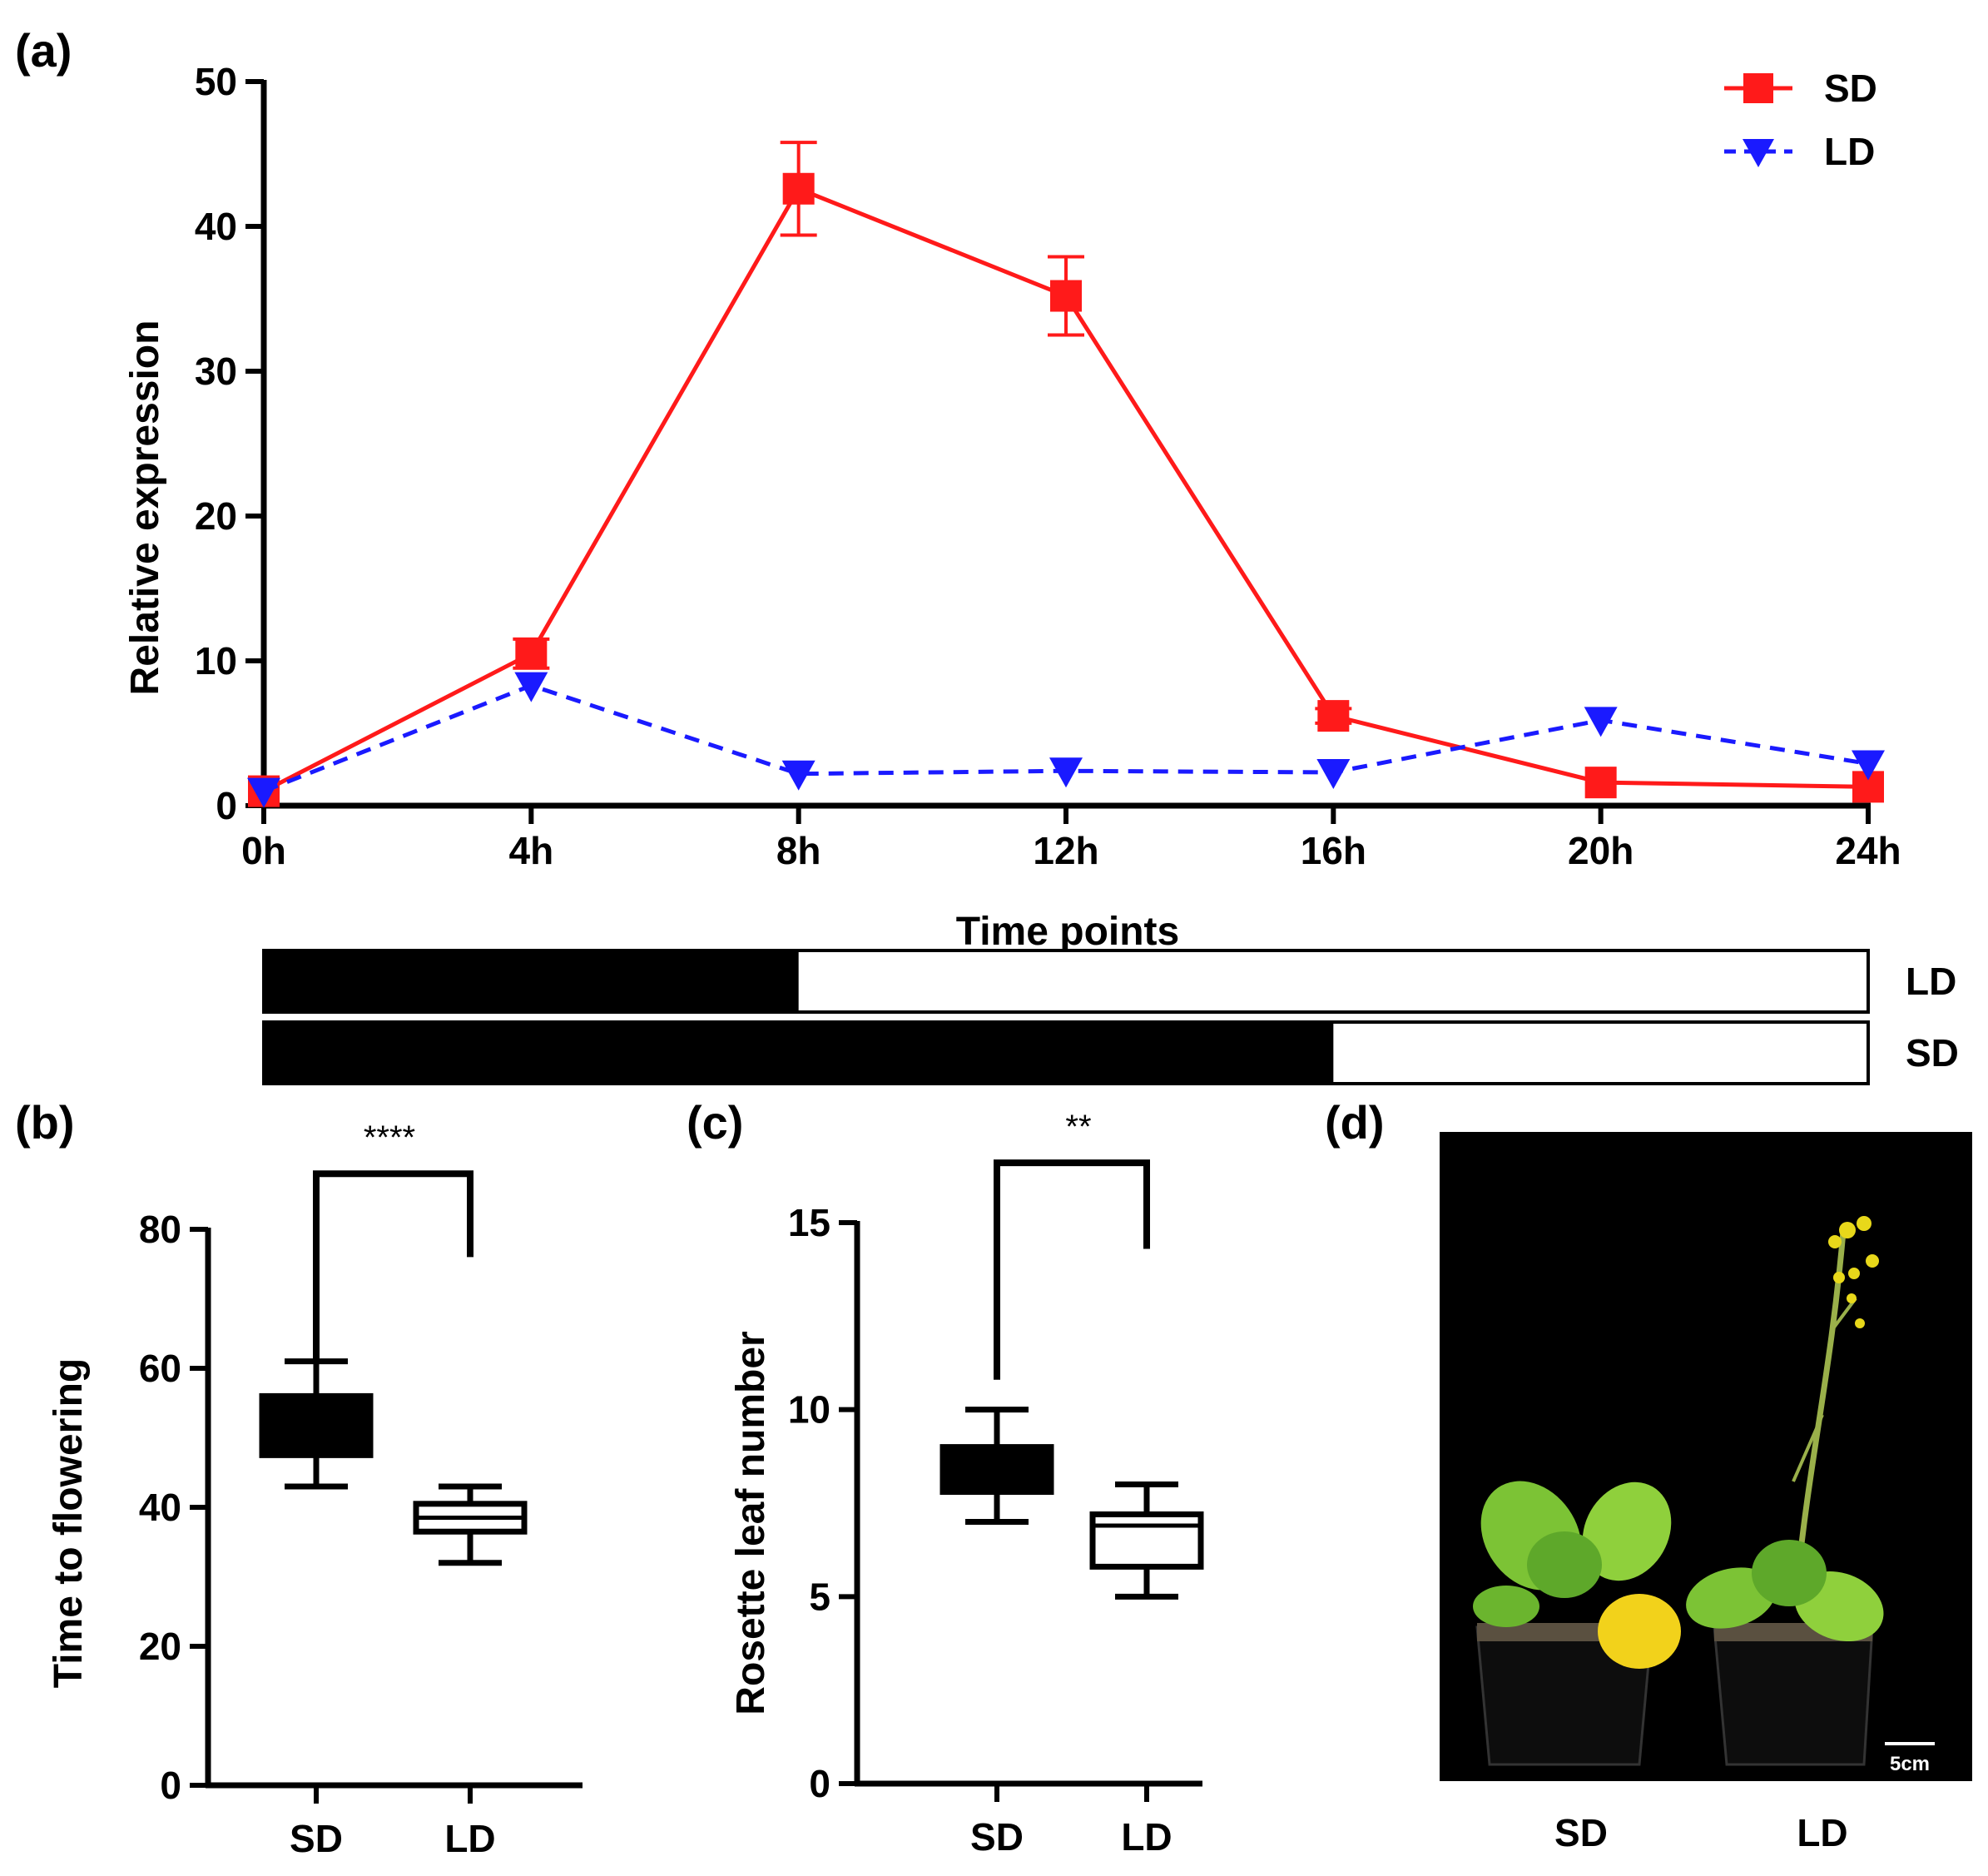 The width and height of the screenshot is (1988, 1876). Describe the element at coordinates (145, 508) in the screenshot. I see `panel-a-y-axis-title: Relative expression` at that location.